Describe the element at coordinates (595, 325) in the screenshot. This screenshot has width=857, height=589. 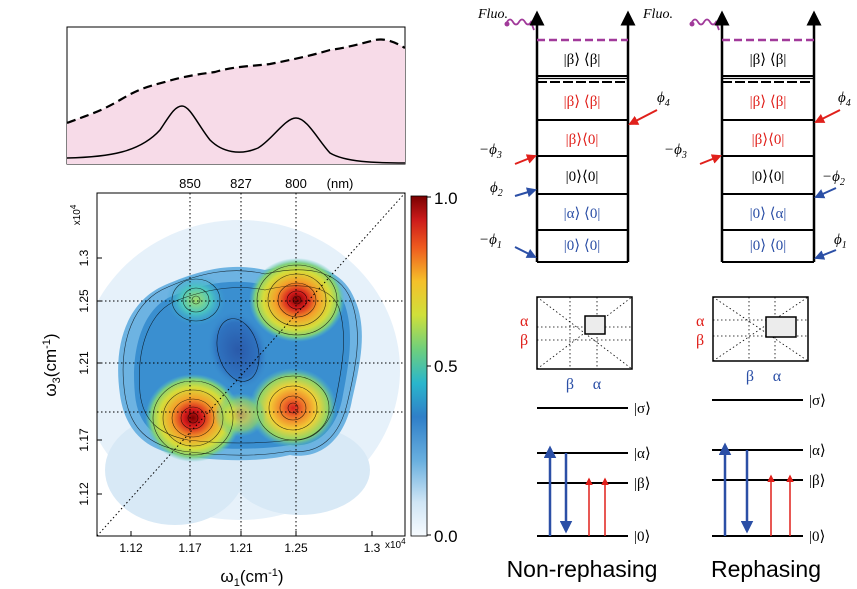
I see `mini-map-peak` at that location.